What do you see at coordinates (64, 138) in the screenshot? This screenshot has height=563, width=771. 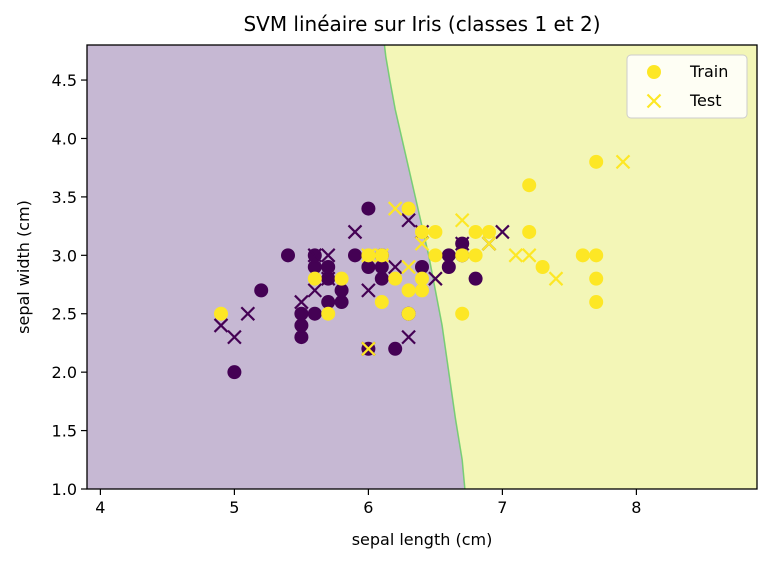 I see `y-tick-label: 4.0` at bounding box center [64, 138].